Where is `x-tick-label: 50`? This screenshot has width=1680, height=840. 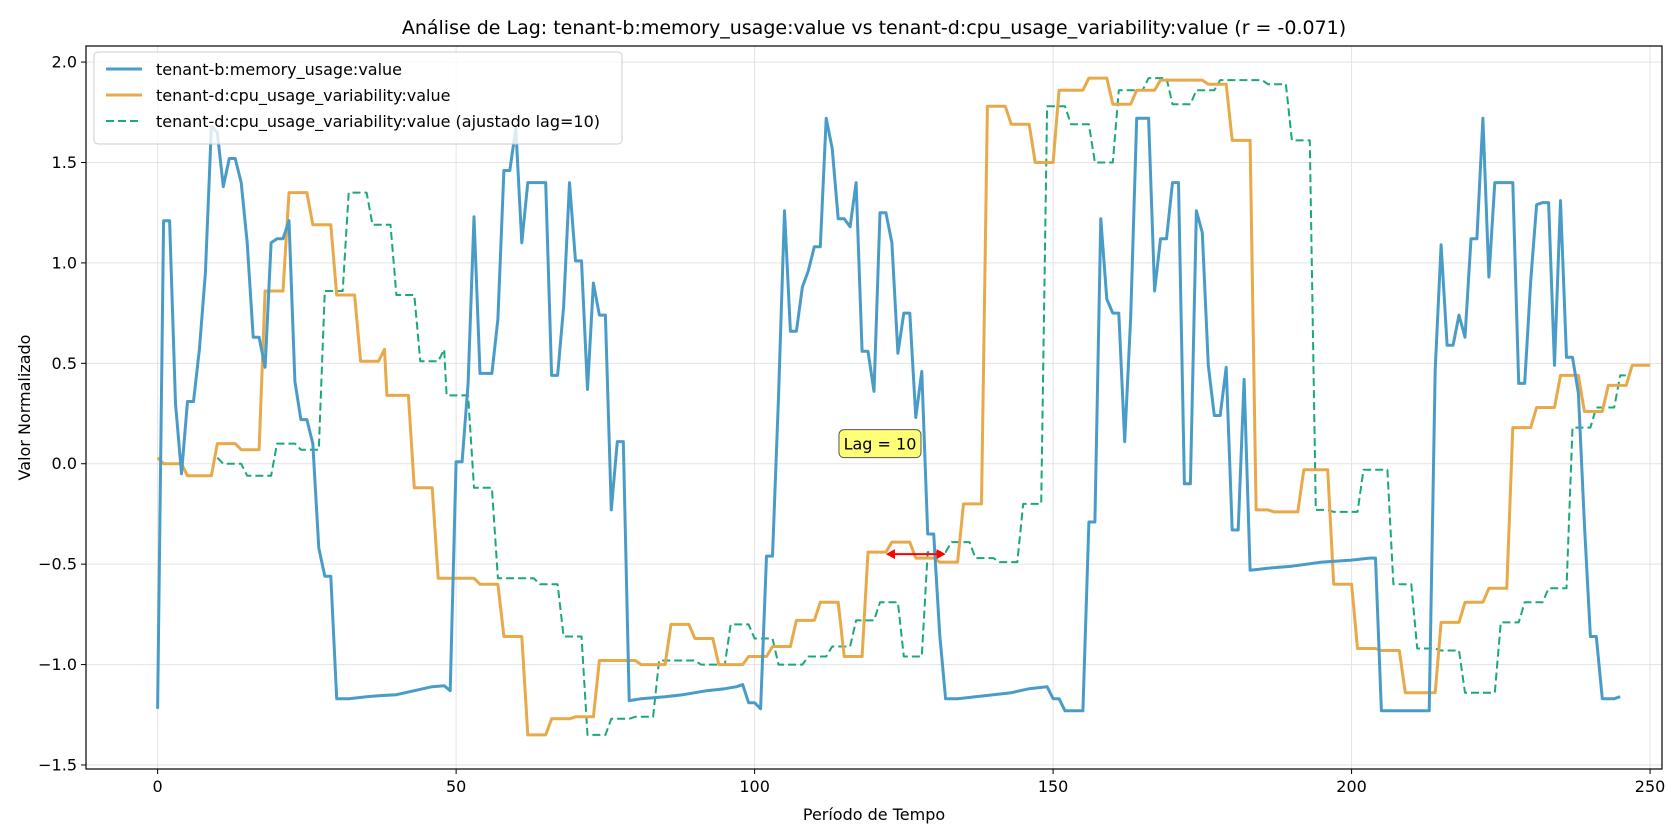
x-tick-label: 50 is located at coordinates (456, 786).